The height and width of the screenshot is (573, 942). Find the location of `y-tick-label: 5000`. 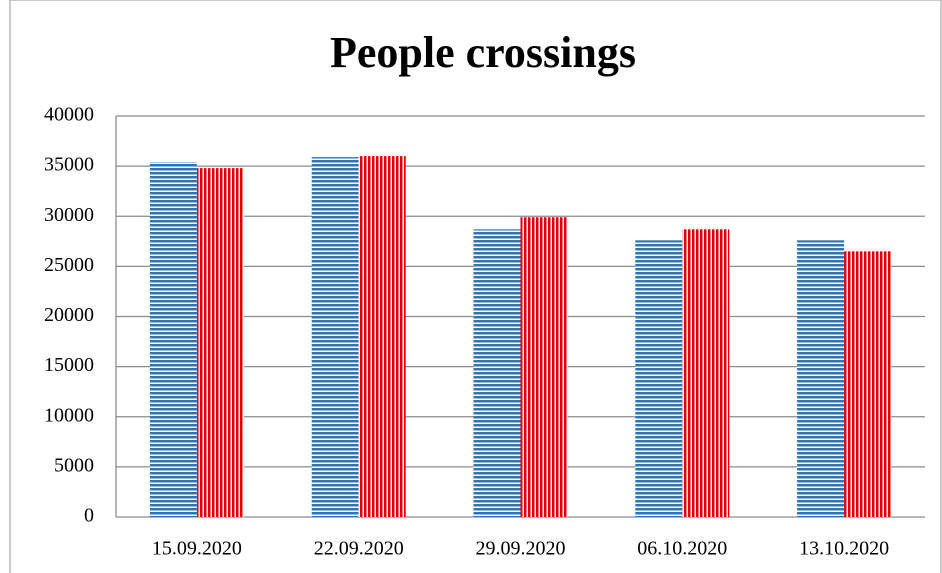

y-tick-label: 5000 is located at coordinates (74, 465).